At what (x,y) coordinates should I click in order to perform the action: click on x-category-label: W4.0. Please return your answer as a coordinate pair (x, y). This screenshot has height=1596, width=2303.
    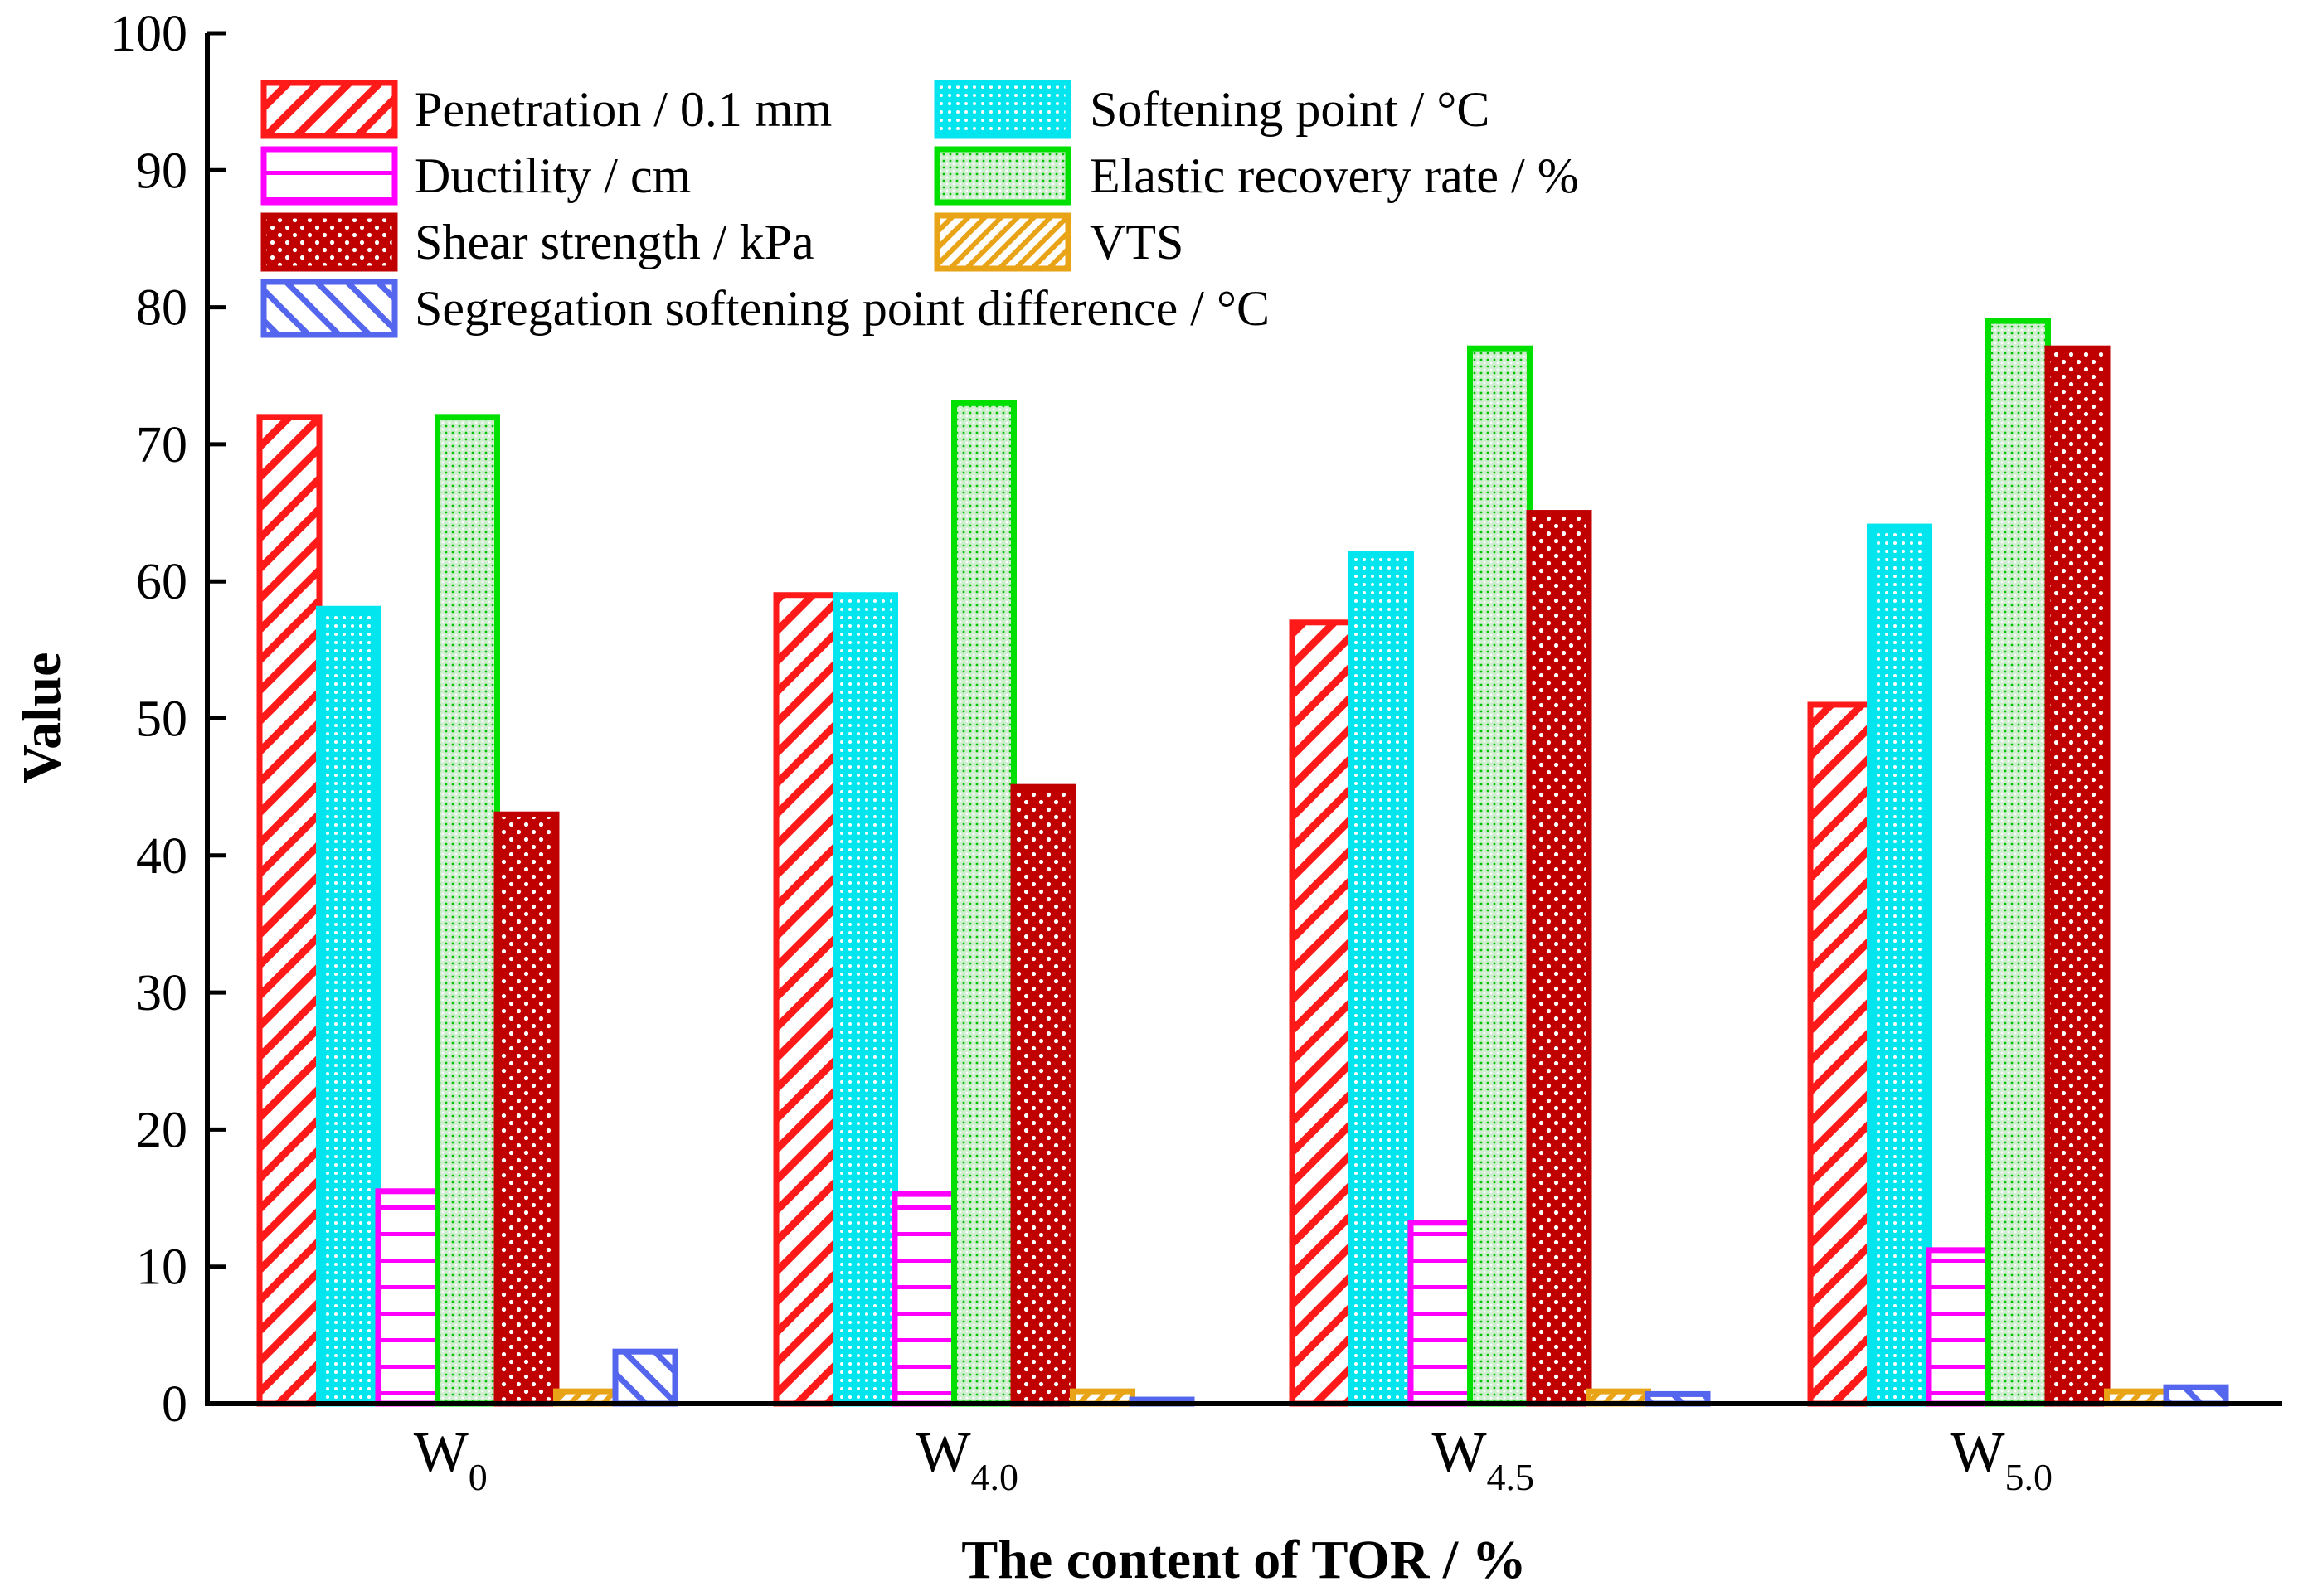
    Looking at the image, I should click on (967, 1460).